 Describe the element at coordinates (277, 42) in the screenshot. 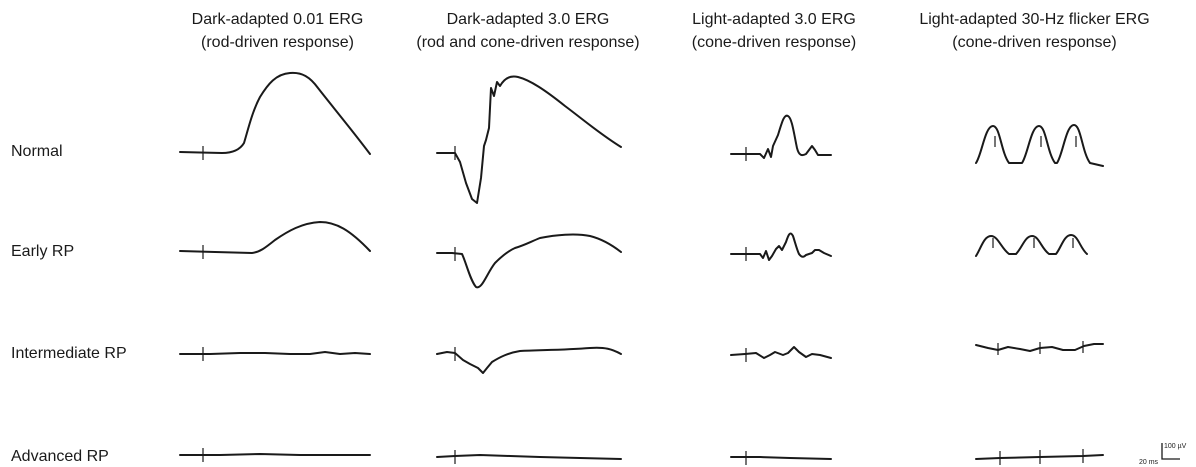

I see `column-subtitle: (rod-driven response)` at that location.